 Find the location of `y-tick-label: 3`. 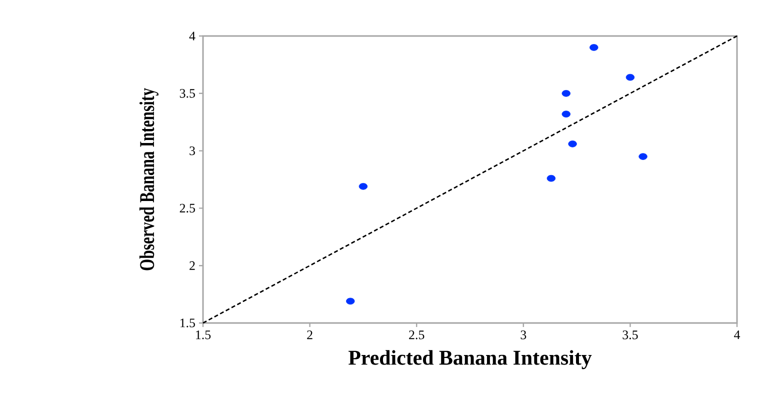

y-tick-label: 3 is located at coordinates (192, 151).